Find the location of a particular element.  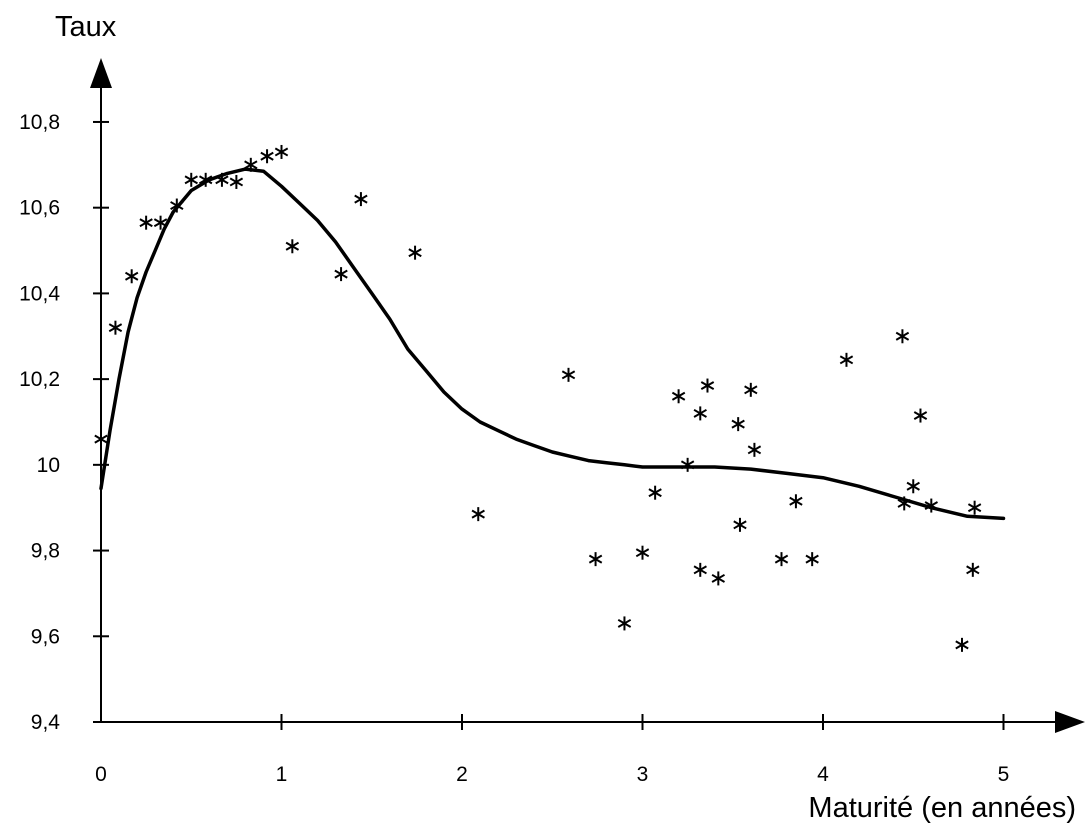

x-tick-label: 2 is located at coordinates (462, 774).